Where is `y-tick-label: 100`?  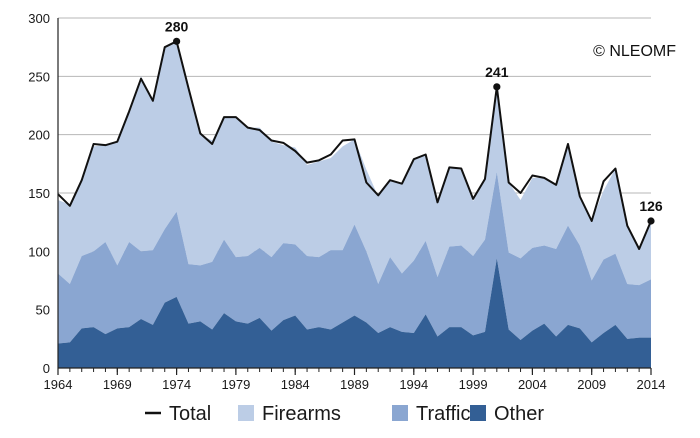
y-tick-label: 100 is located at coordinates (39, 251).